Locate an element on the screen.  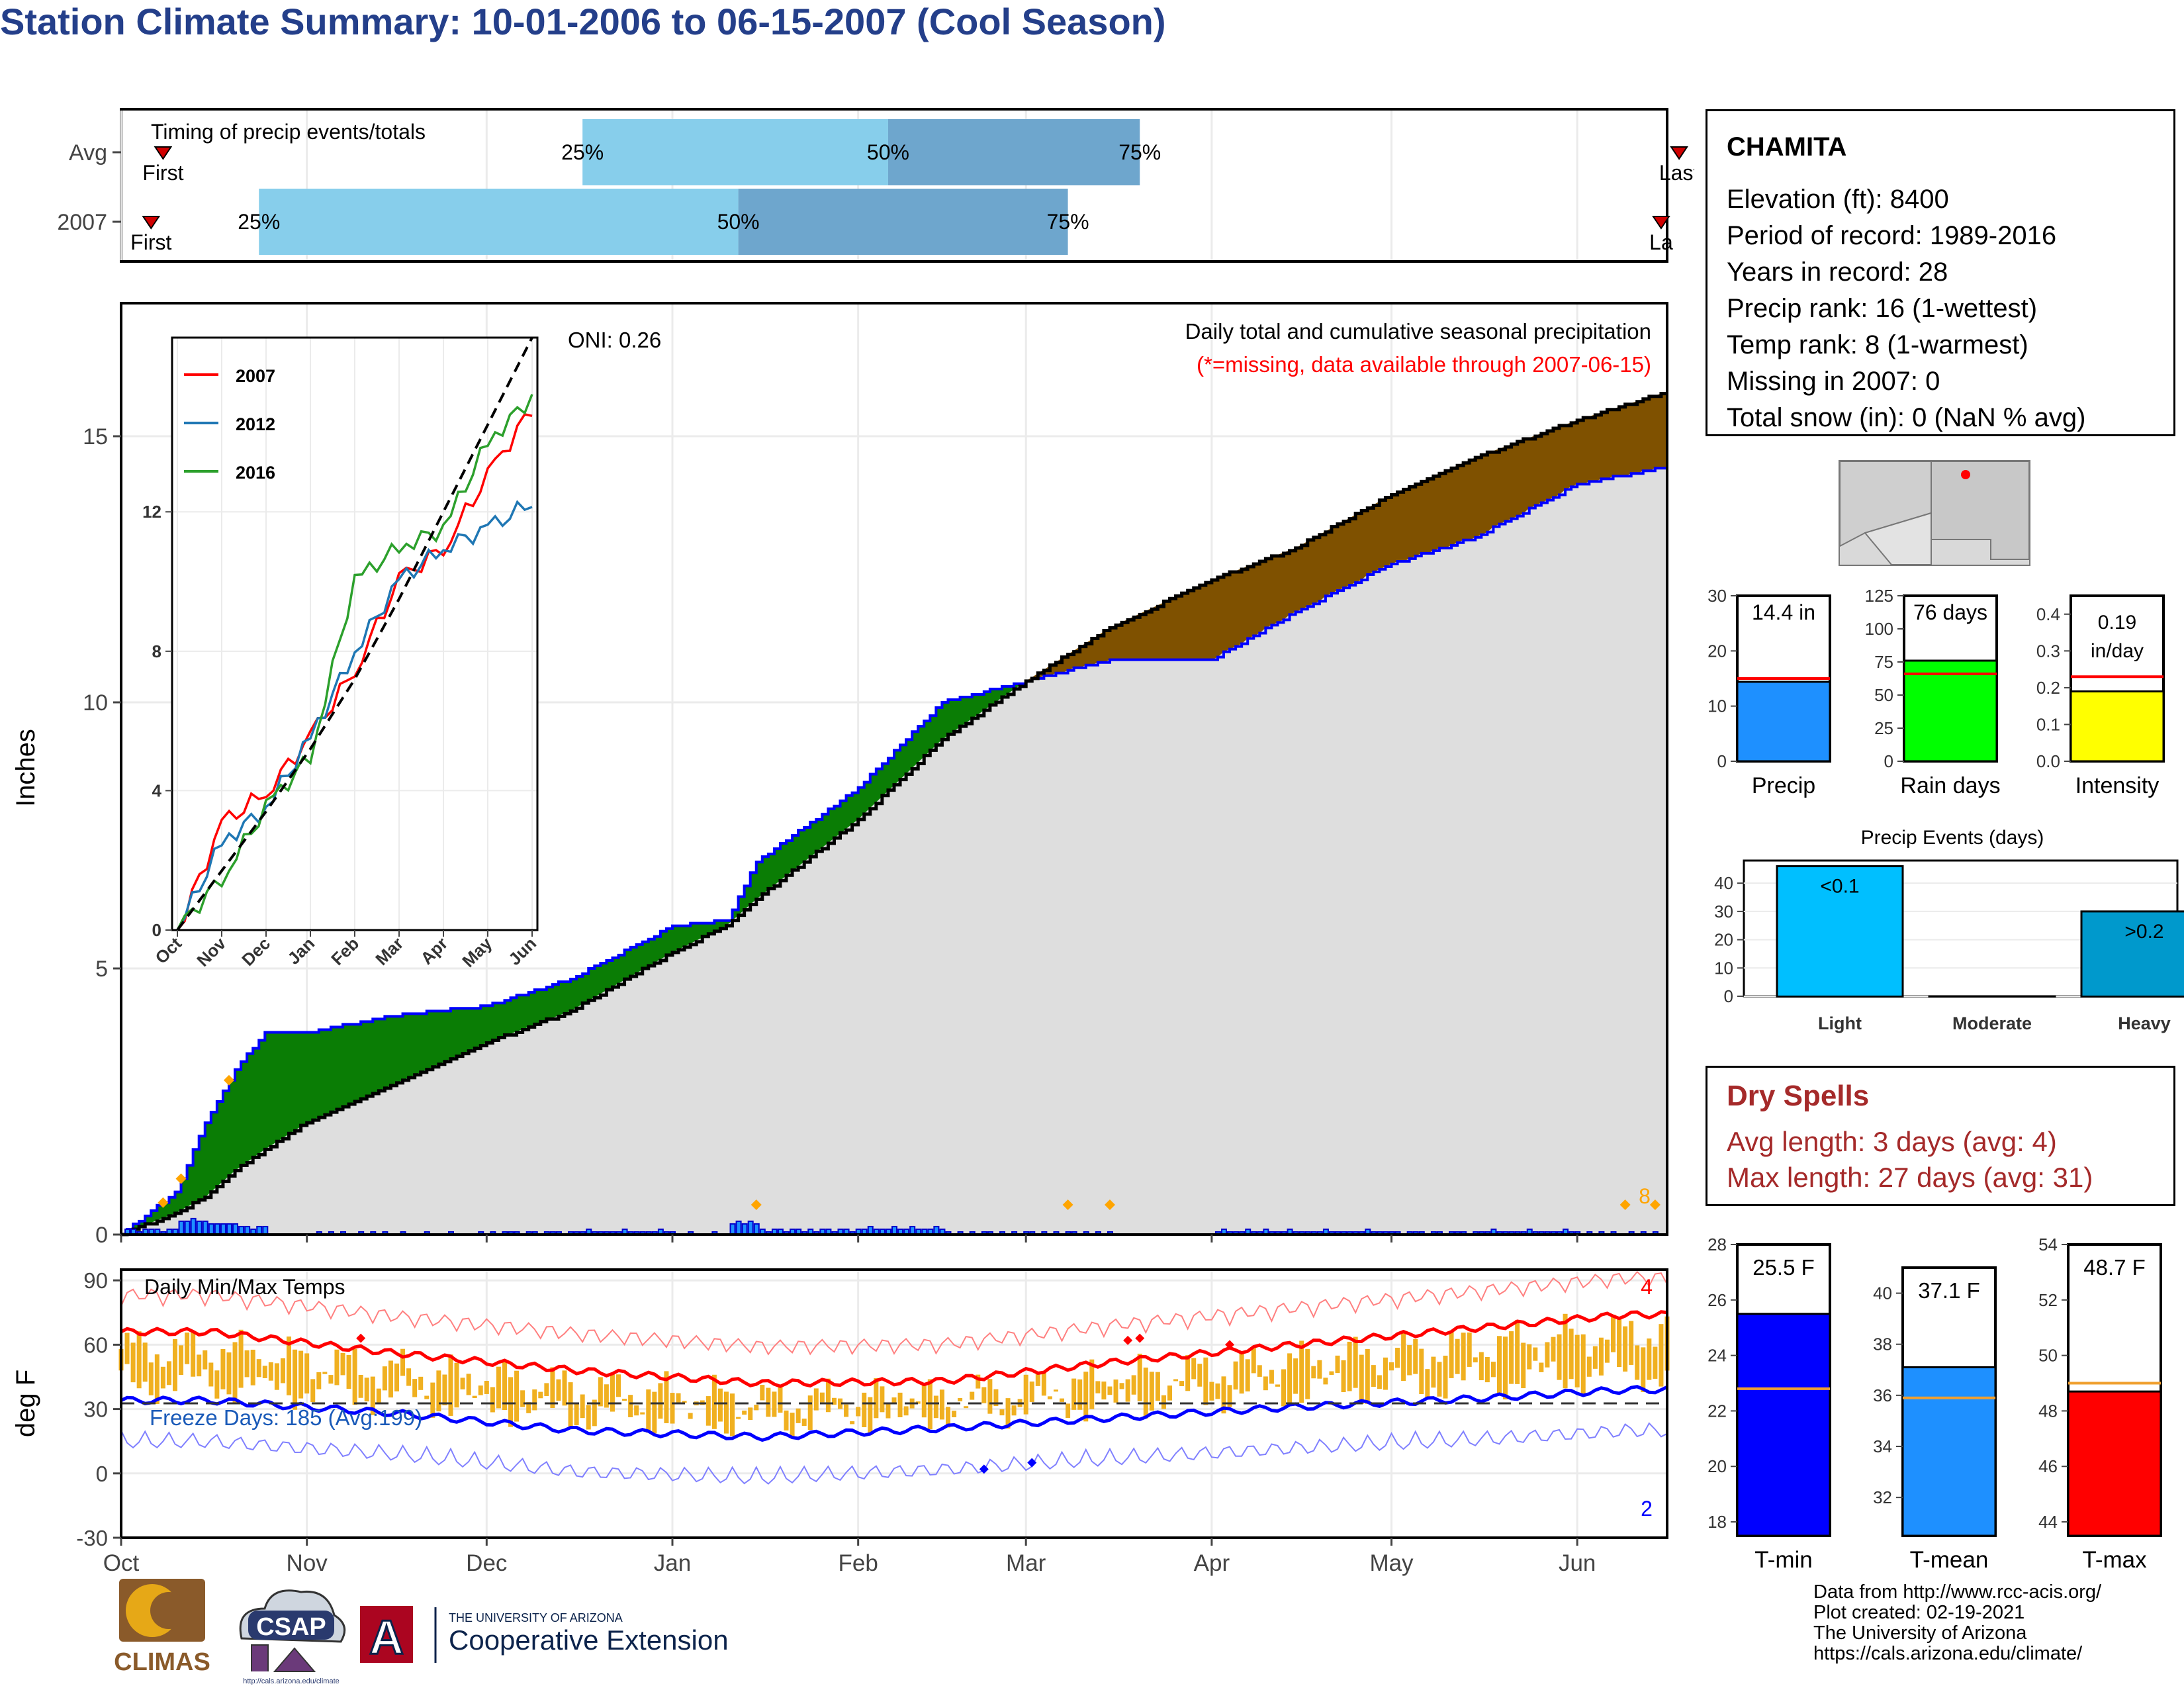
legend-2016: 2016 is located at coordinates (256, 473).